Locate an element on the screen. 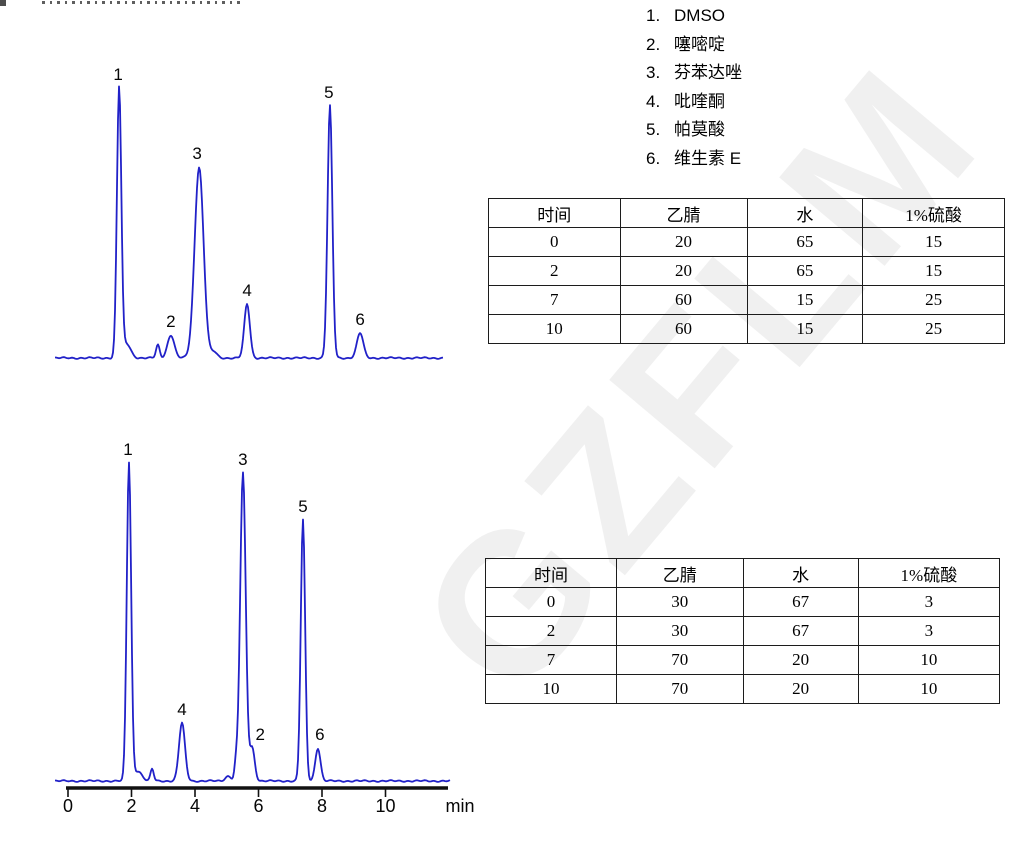  legend-item-2: 2. 噻嘧啶 is located at coordinates (694, 45).